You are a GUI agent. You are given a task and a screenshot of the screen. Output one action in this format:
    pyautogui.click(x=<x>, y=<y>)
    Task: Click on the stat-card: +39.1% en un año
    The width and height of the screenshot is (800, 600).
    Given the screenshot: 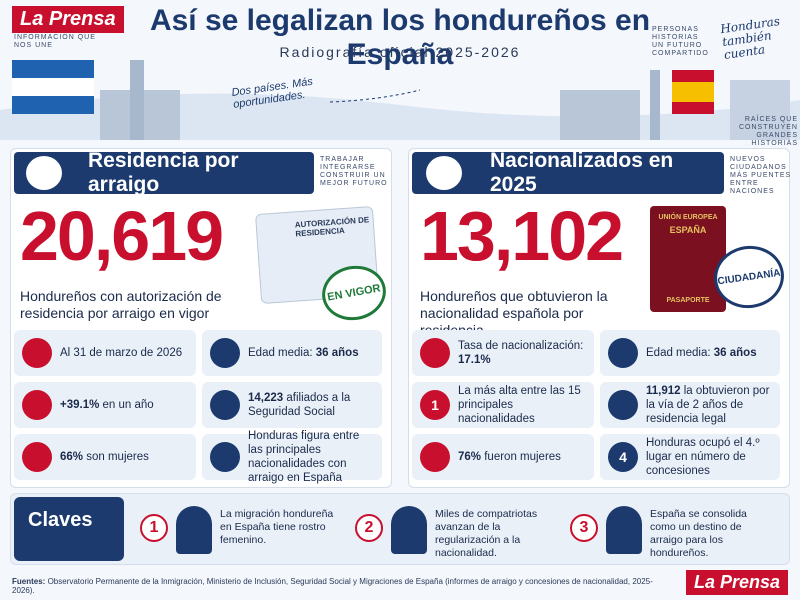 What is the action you would take?
    pyautogui.click(x=105, y=405)
    